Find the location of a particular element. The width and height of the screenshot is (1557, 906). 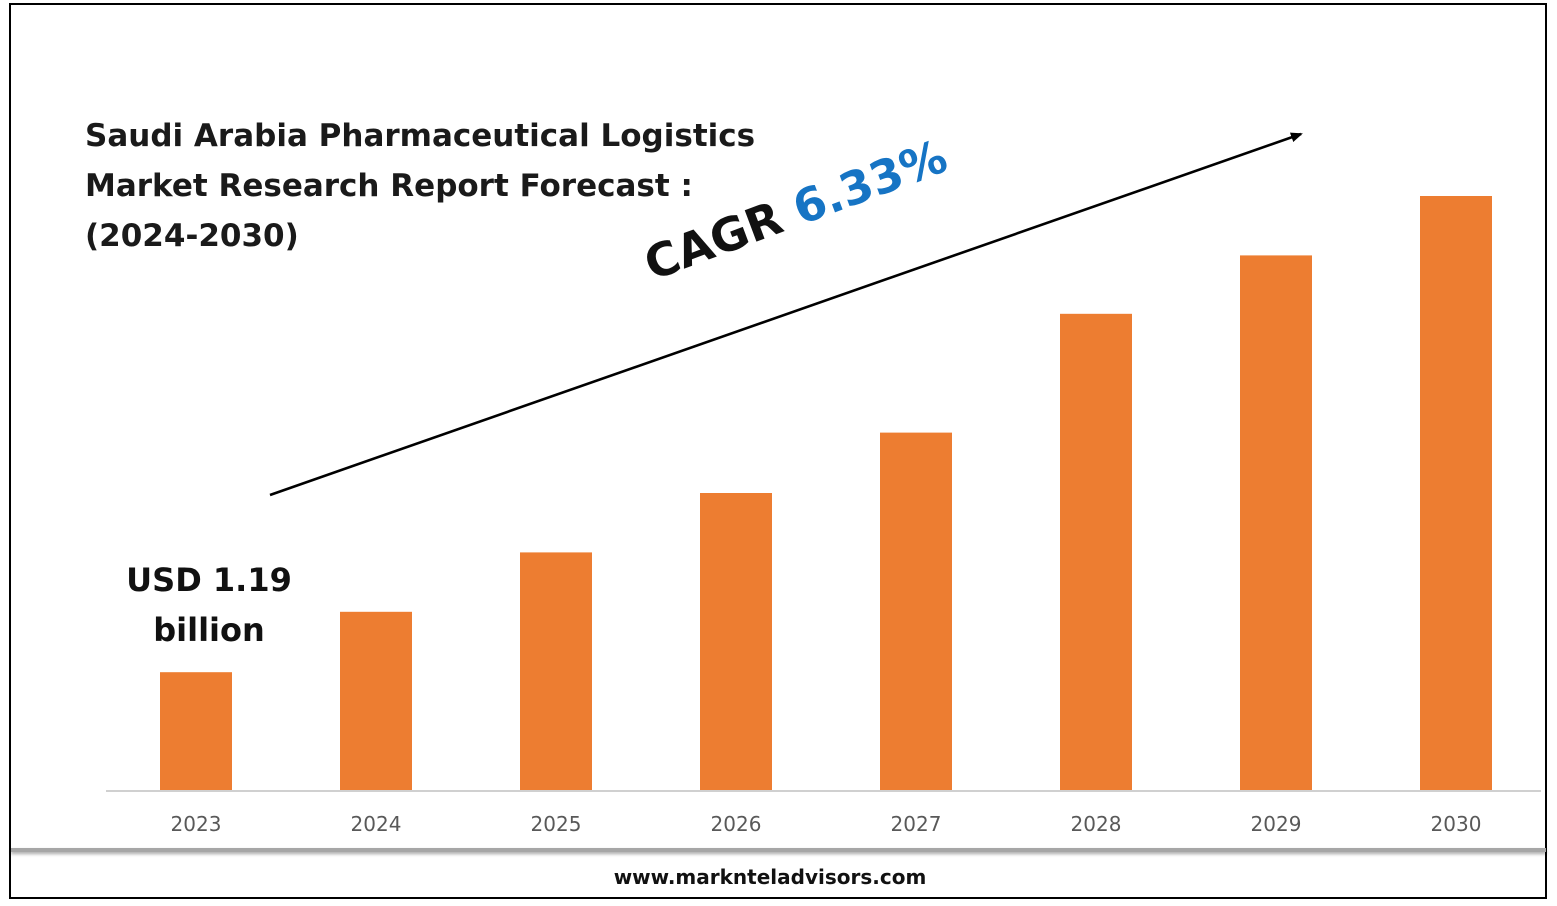

bar-2027 is located at coordinates (916, 611).